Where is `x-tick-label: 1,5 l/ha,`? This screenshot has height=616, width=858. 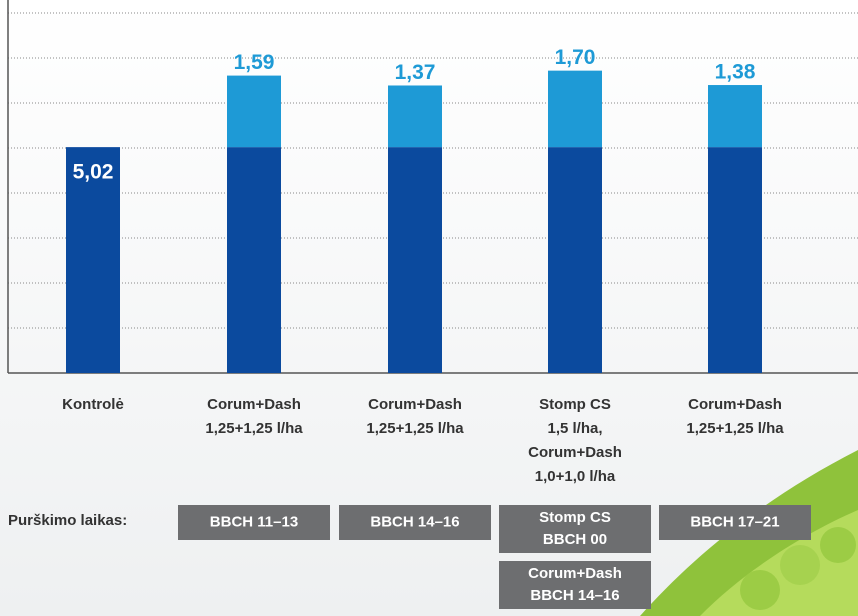 x-tick-label: 1,5 l/ha, is located at coordinates (574, 428).